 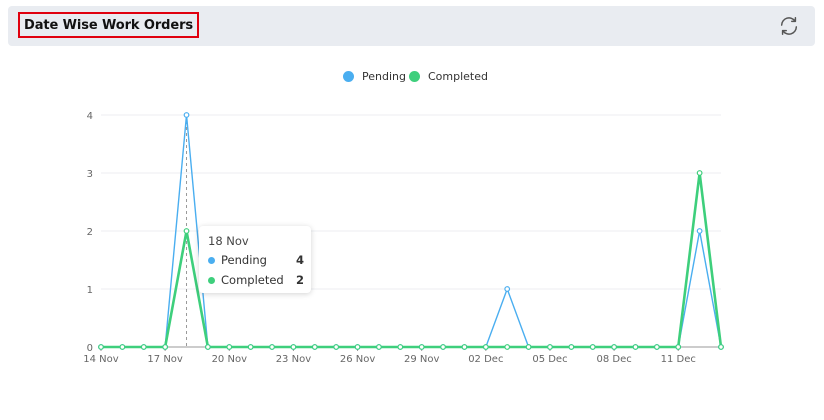 I want to click on refresh-icon, so click(x=789, y=26).